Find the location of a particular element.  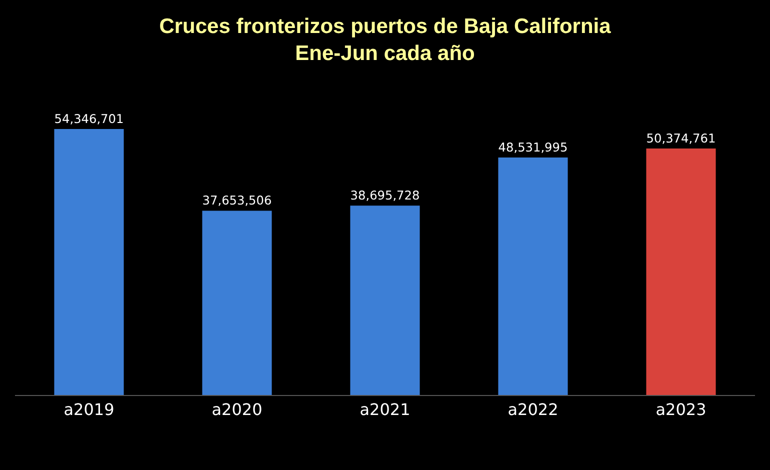

x-tick-label: a2022 is located at coordinates (533, 410).